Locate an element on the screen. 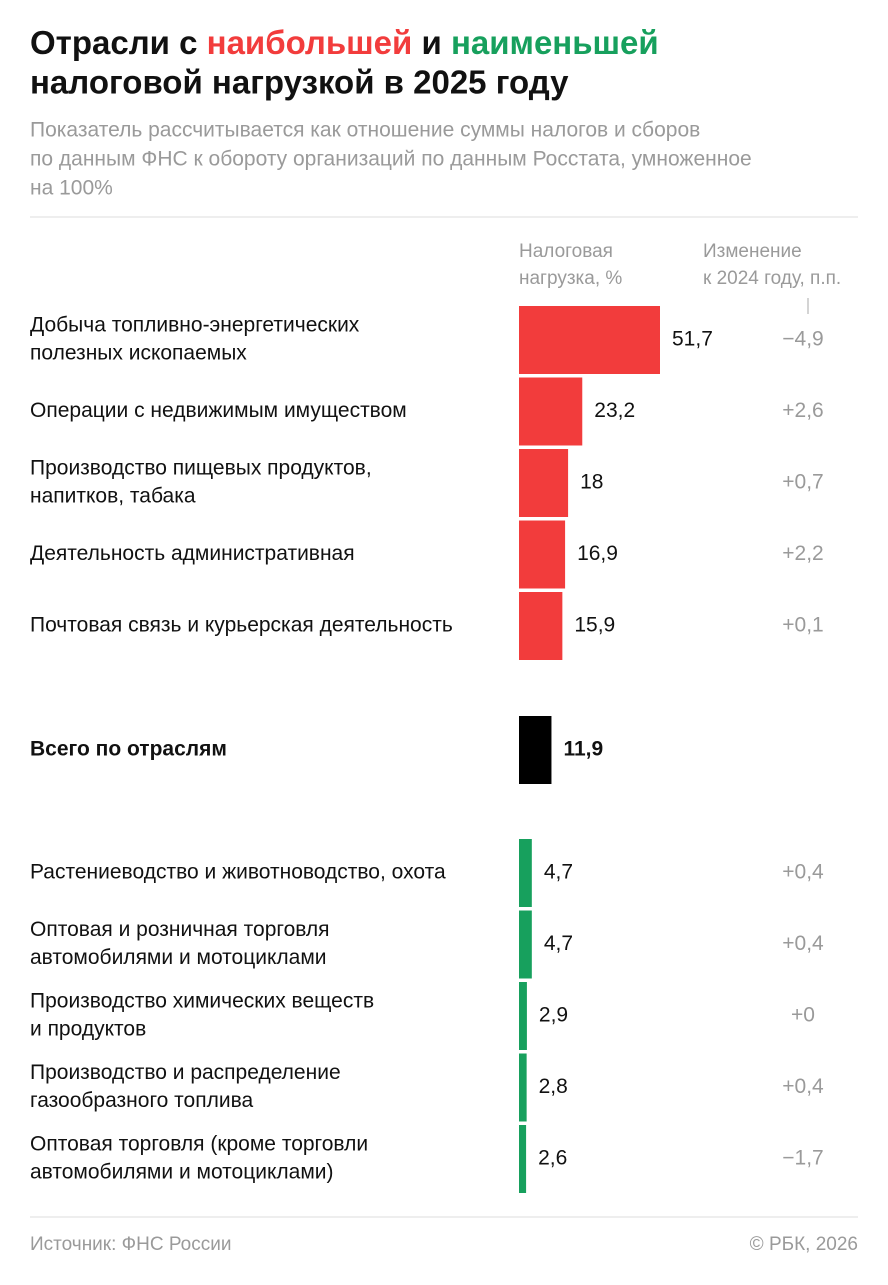 This screenshot has height=1285, width=888. change-label: −1,7 is located at coordinates (802, 1158).